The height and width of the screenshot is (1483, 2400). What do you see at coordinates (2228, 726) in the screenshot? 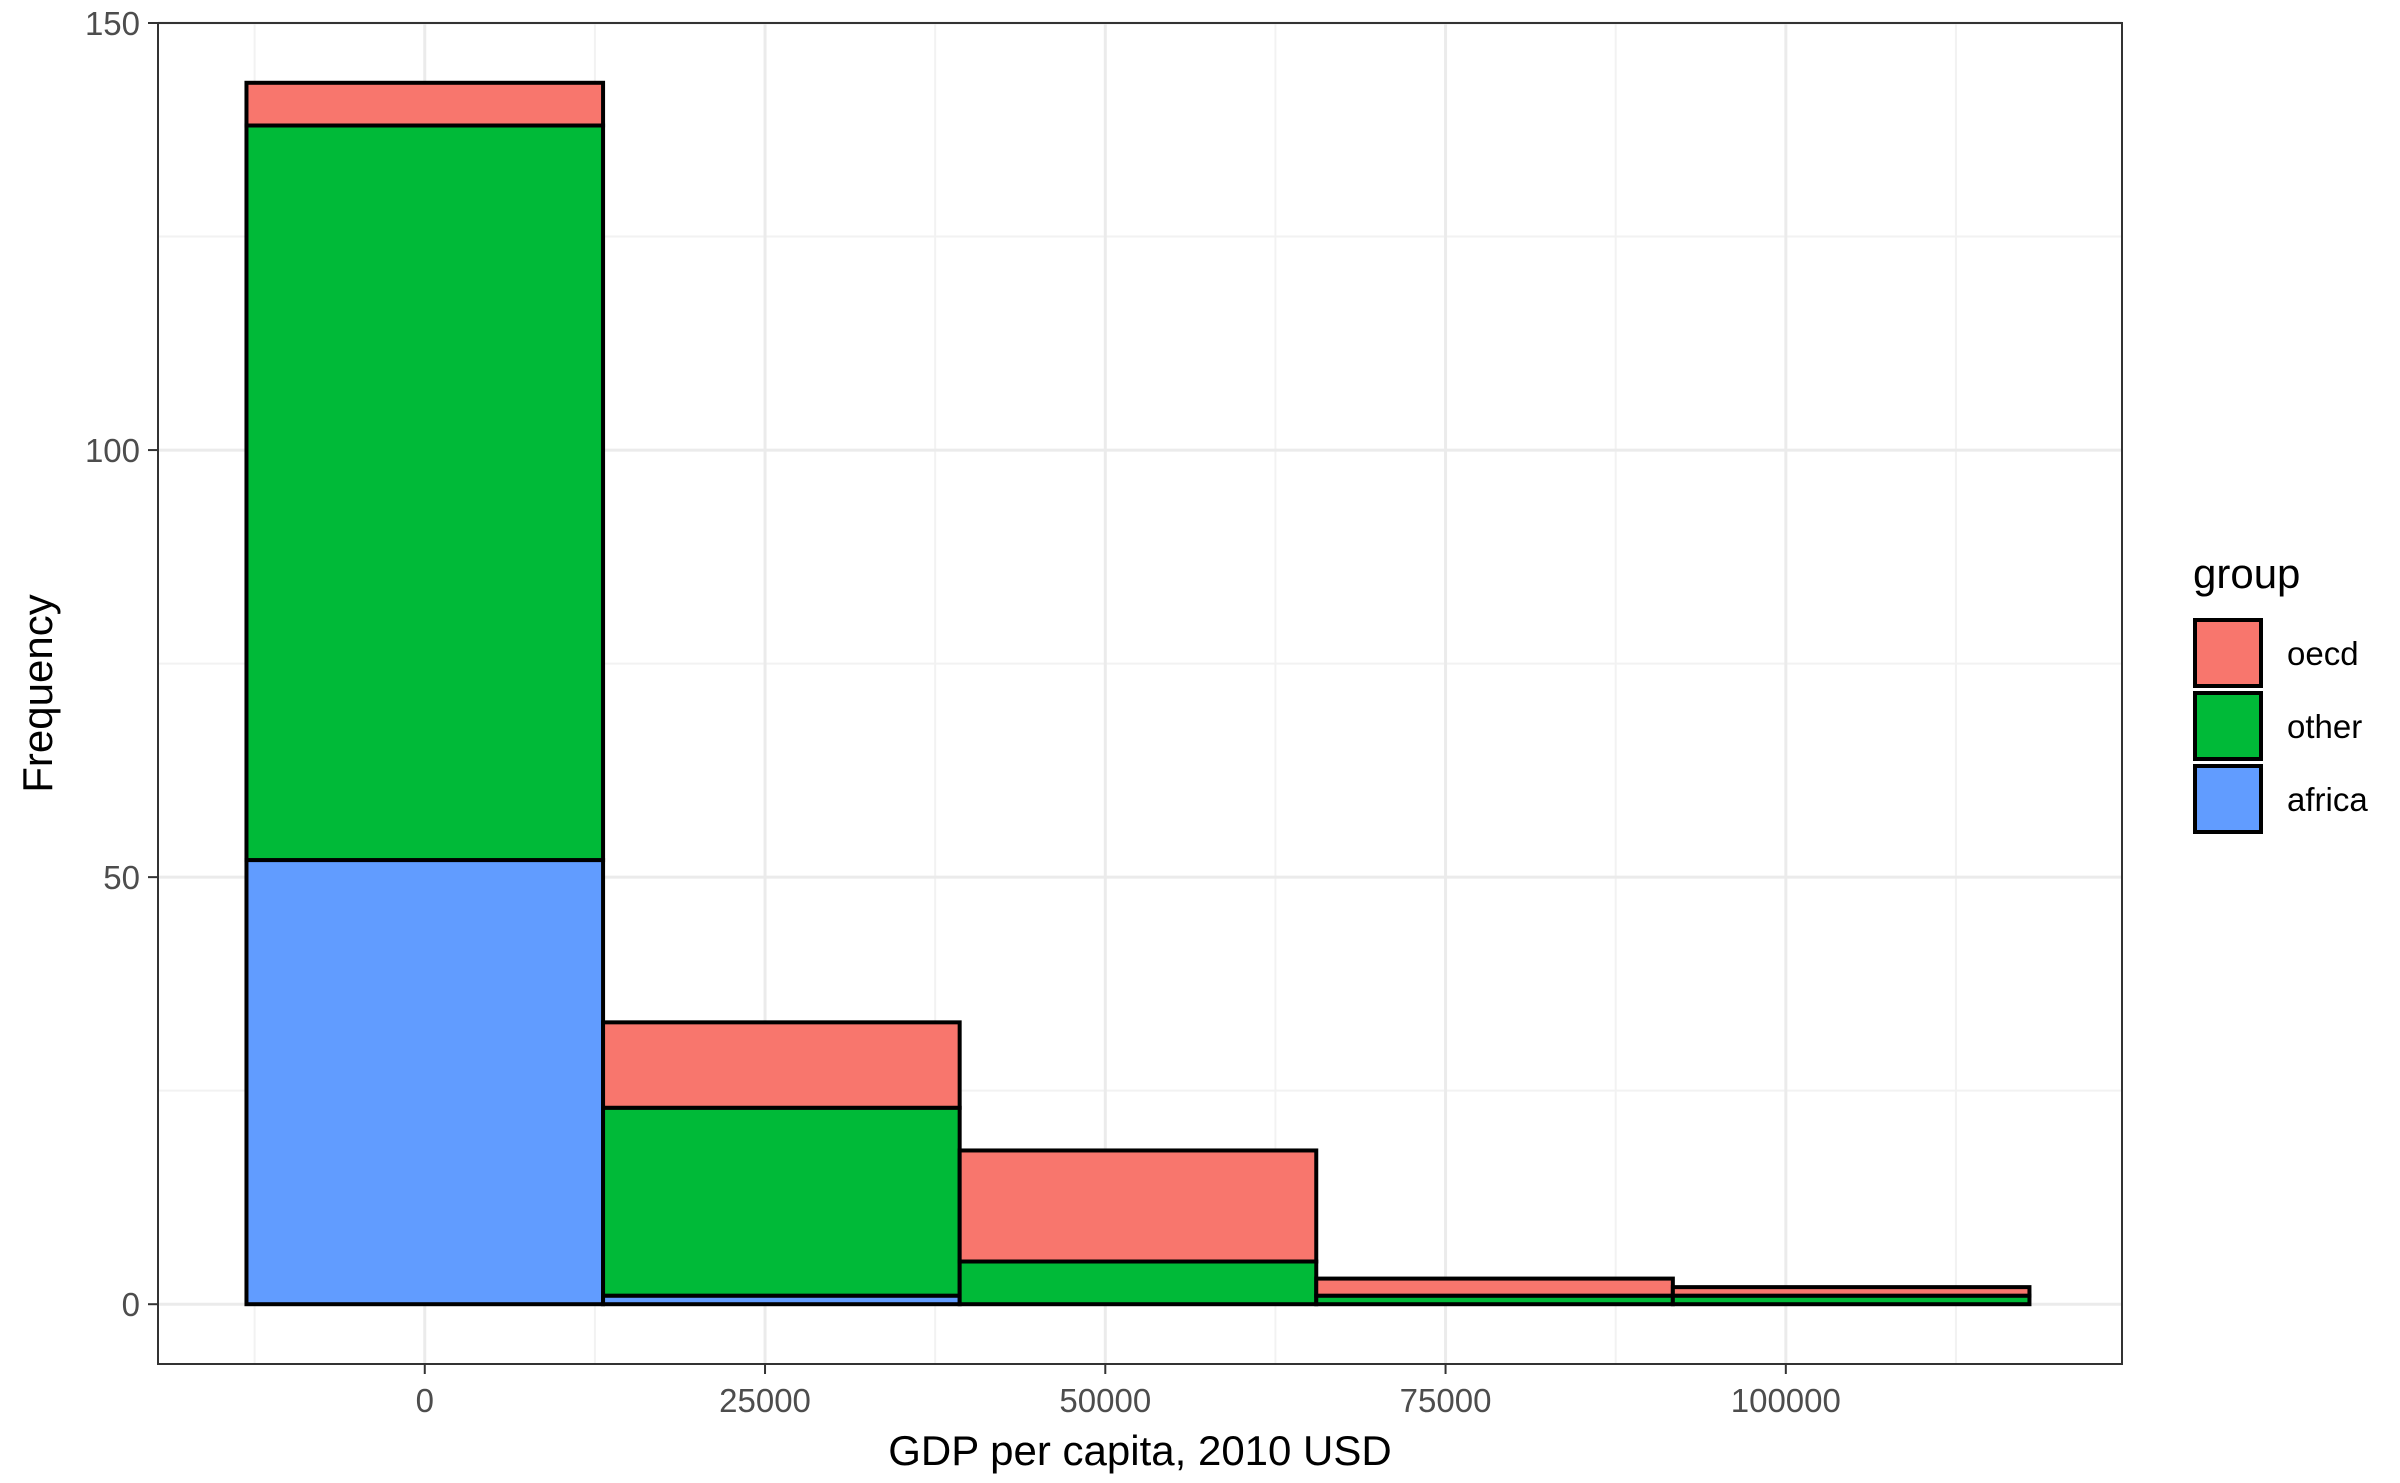
I see `legend-key-other` at bounding box center [2228, 726].